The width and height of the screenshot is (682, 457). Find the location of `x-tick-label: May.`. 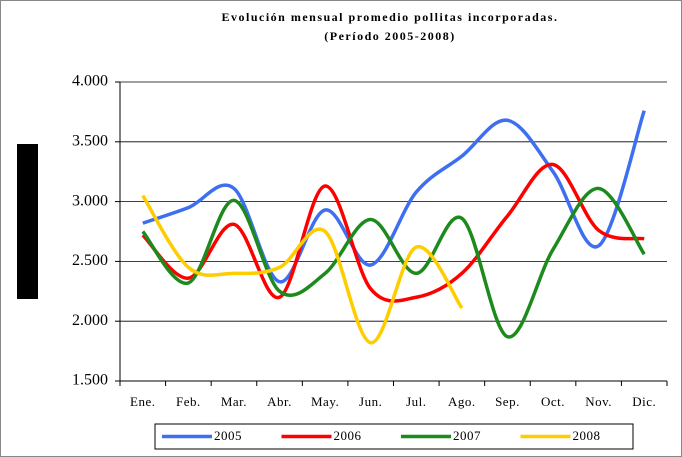

x-tick-label: May. is located at coordinates (325, 401).